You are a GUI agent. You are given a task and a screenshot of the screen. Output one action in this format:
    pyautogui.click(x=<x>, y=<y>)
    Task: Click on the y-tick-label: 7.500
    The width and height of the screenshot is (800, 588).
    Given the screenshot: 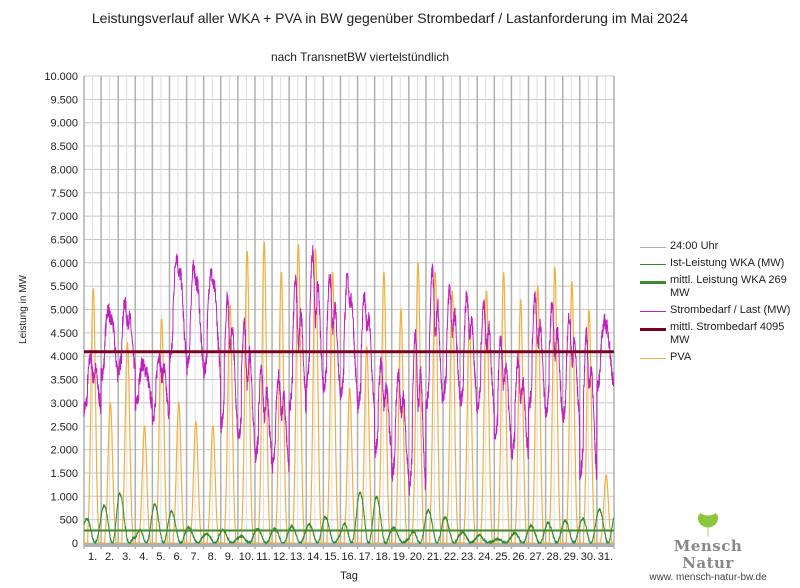 What is the action you would take?
    pyautogui.click(x=64, y=194)
    